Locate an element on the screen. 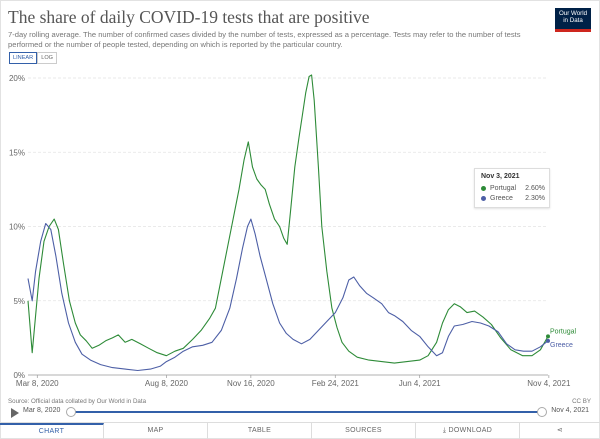 This screenshot has width=600, height=439. license-link: CC BY is located at coordinates (581, 401).